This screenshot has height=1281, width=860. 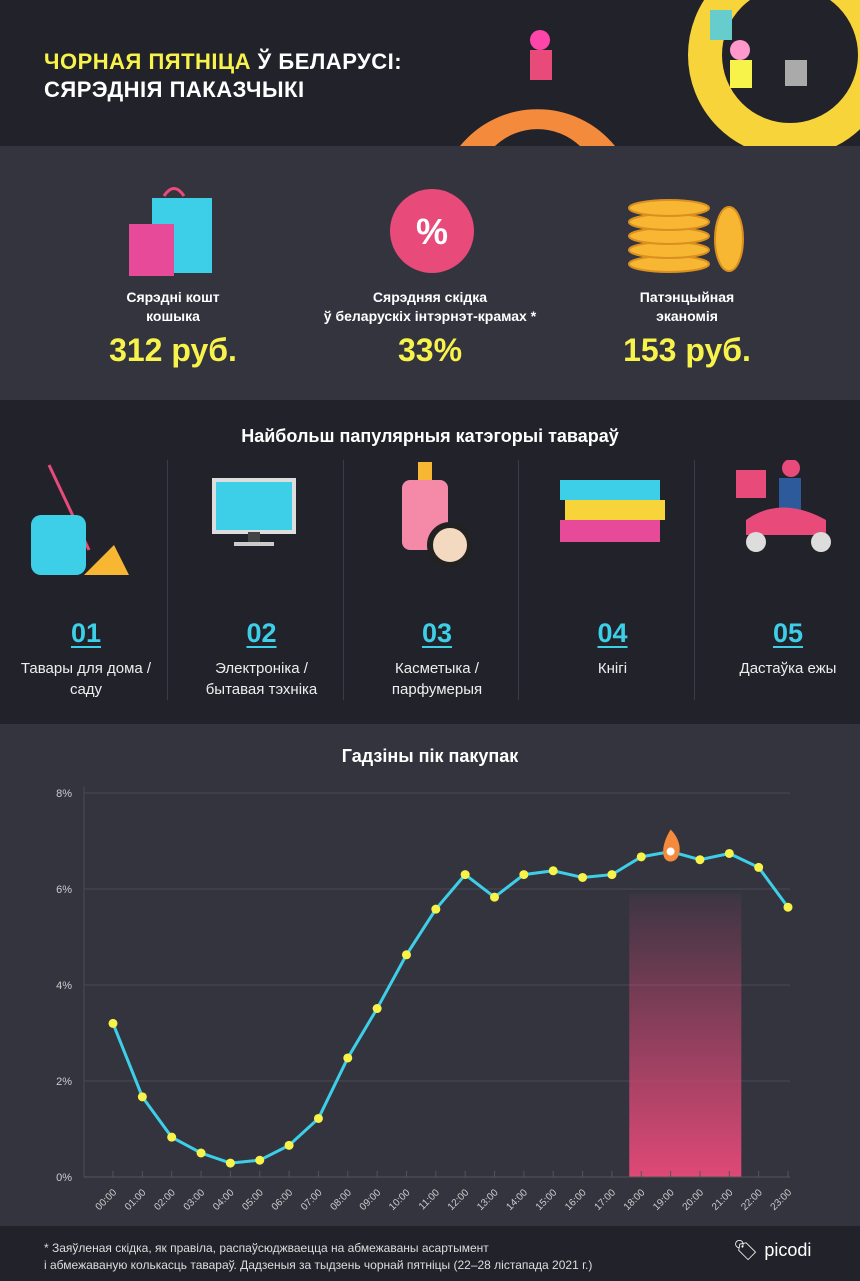 I want to click on x-tick-label: 10:00, so click(x=400, y=1200).